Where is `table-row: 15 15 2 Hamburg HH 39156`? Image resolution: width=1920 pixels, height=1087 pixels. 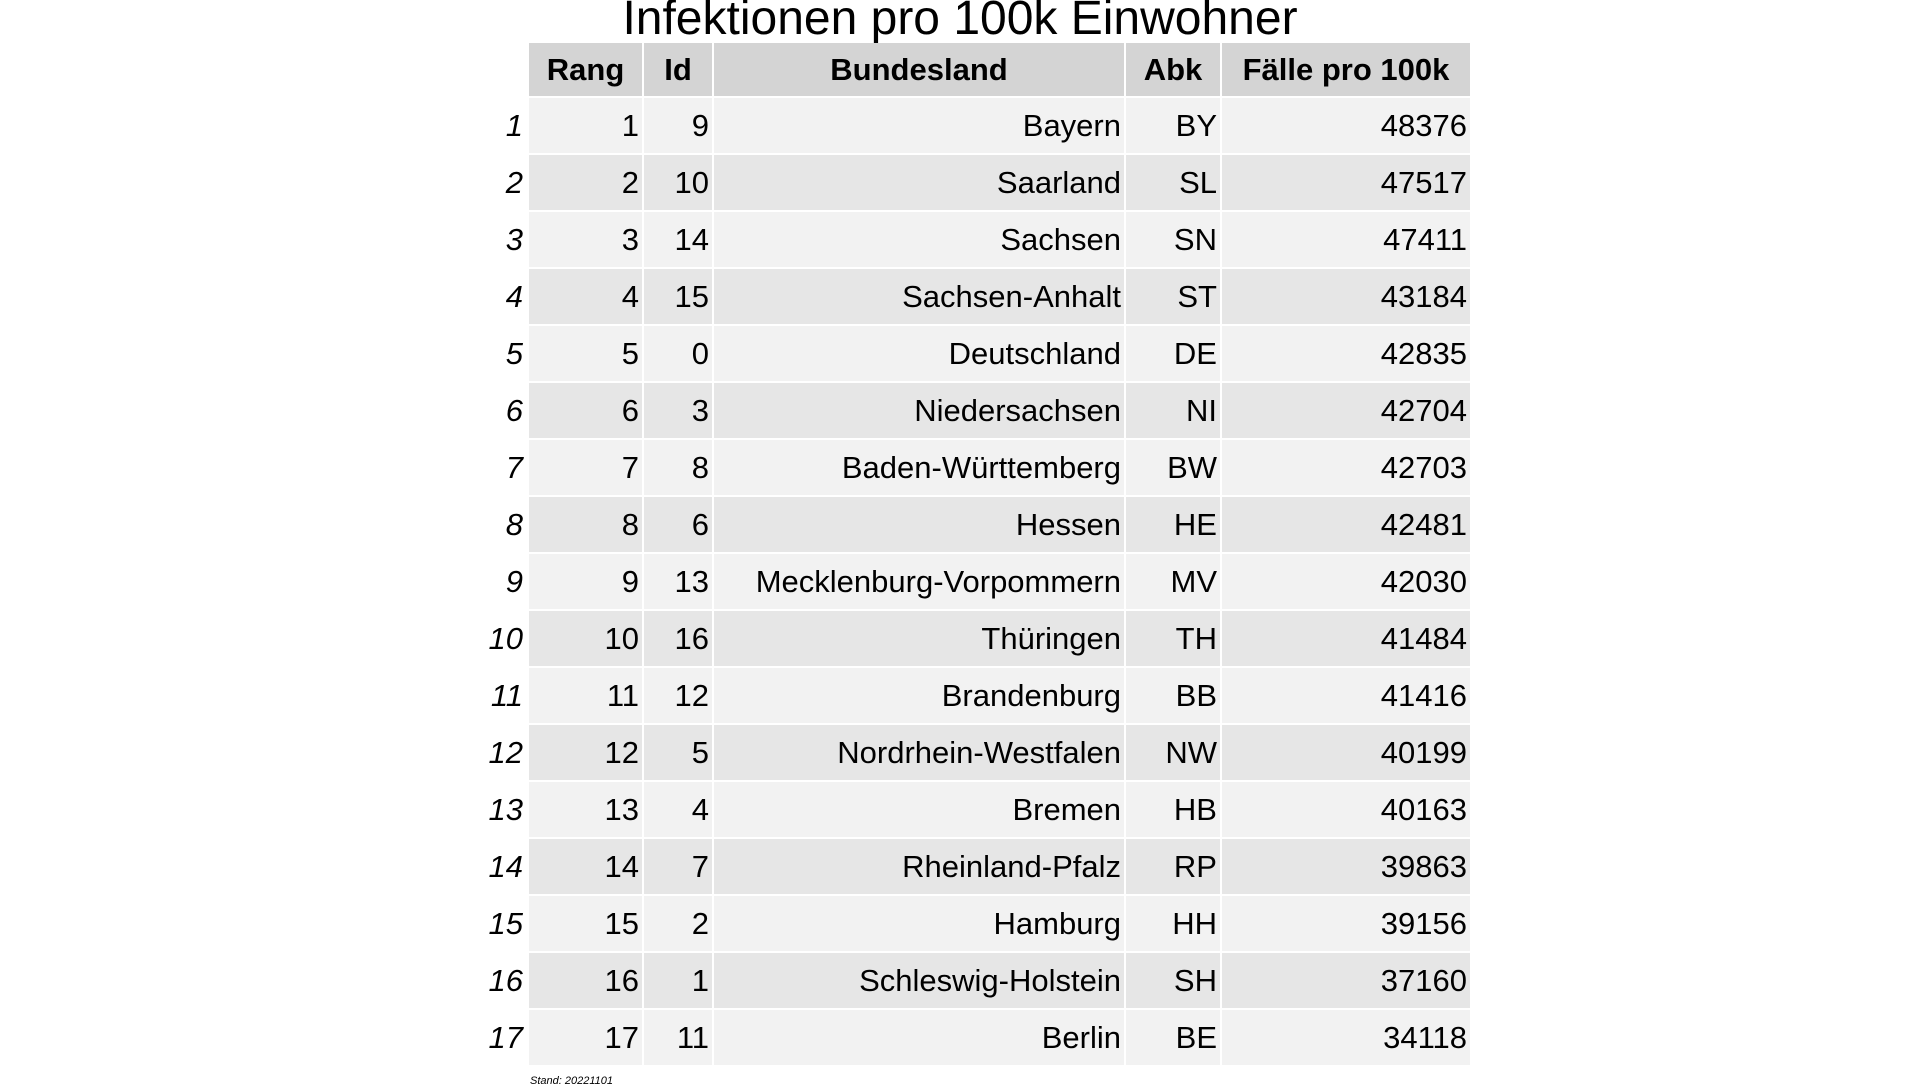 table-row: 15 15 2 Hamburg HH 39156 is located at coordinates (978, 923).